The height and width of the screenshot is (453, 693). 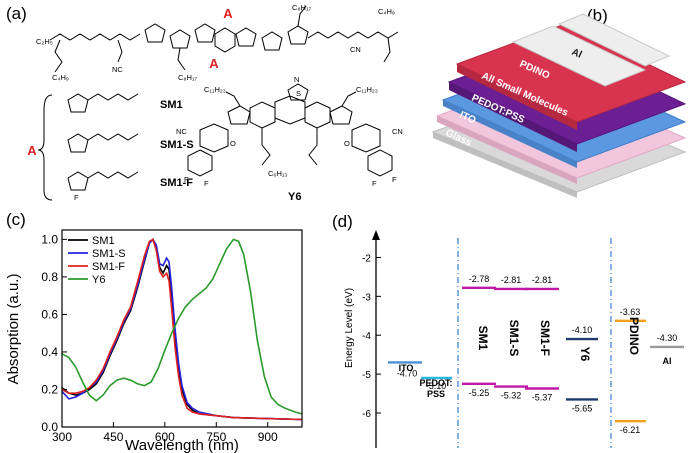 I want to click on energy-value-label: -4.10, so click(x=582, y=330).